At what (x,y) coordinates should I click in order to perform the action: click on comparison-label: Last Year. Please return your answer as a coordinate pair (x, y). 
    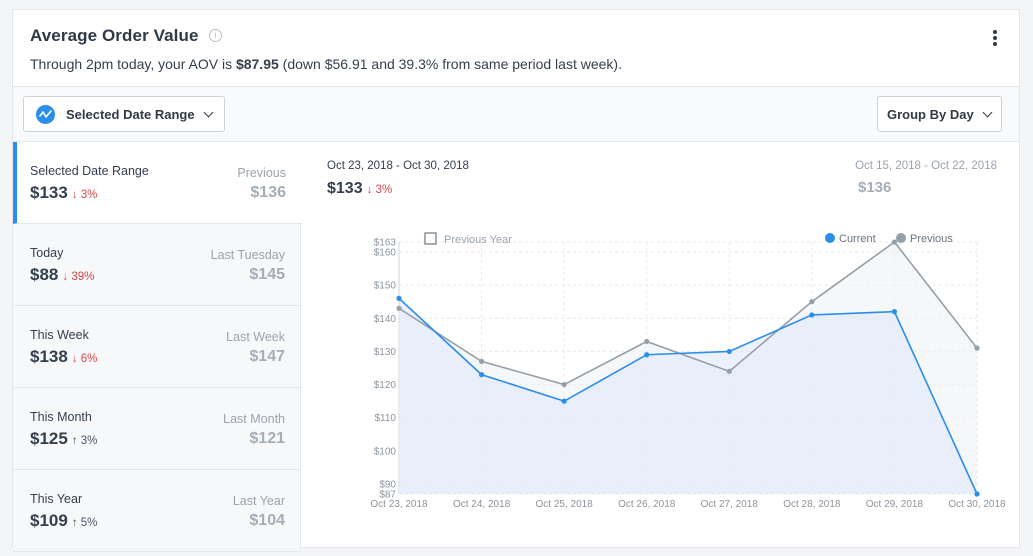
    Looking at the image, I should click on (258, 501).